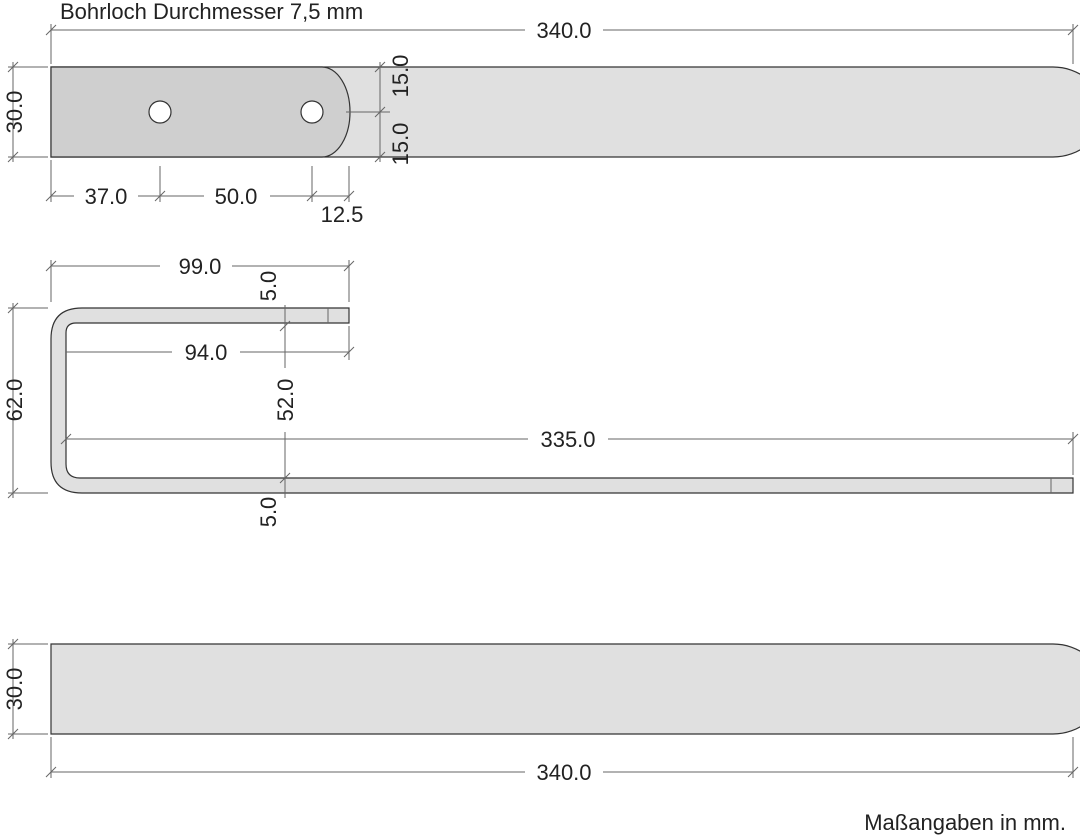 This screenshot has width=1080, height=838. Describe the element at coordinates (200, 112) in the screenshot. I see `top-view-mount-area` at that location.